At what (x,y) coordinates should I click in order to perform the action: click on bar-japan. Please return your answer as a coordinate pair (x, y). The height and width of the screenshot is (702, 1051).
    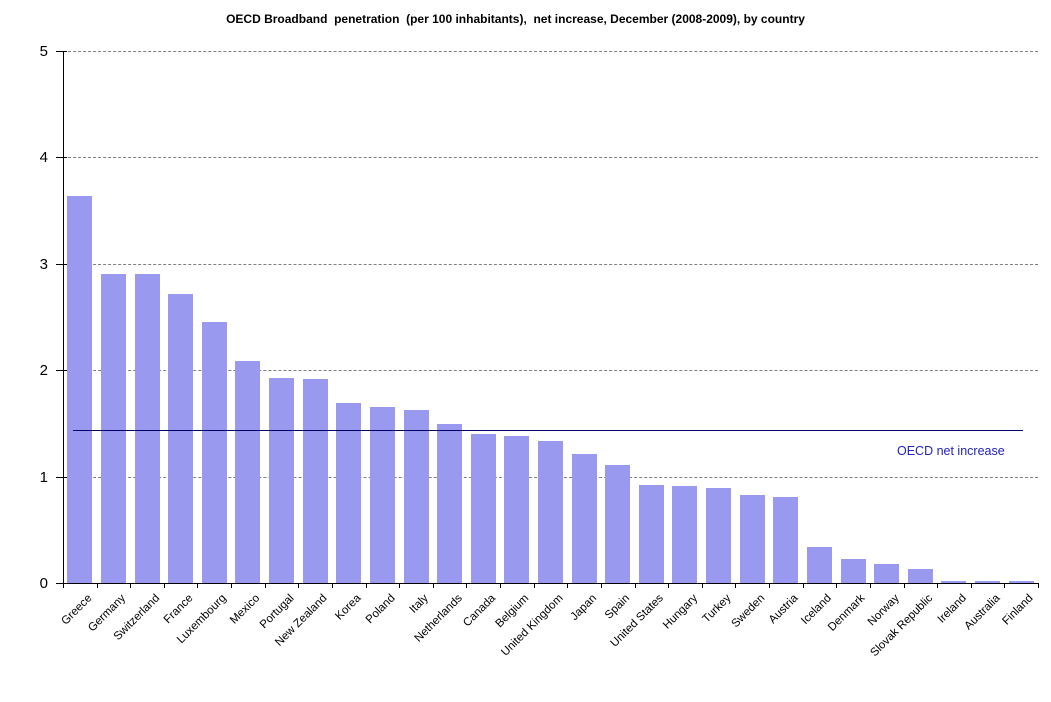
    Looking at the image, I should click on (584, 518).